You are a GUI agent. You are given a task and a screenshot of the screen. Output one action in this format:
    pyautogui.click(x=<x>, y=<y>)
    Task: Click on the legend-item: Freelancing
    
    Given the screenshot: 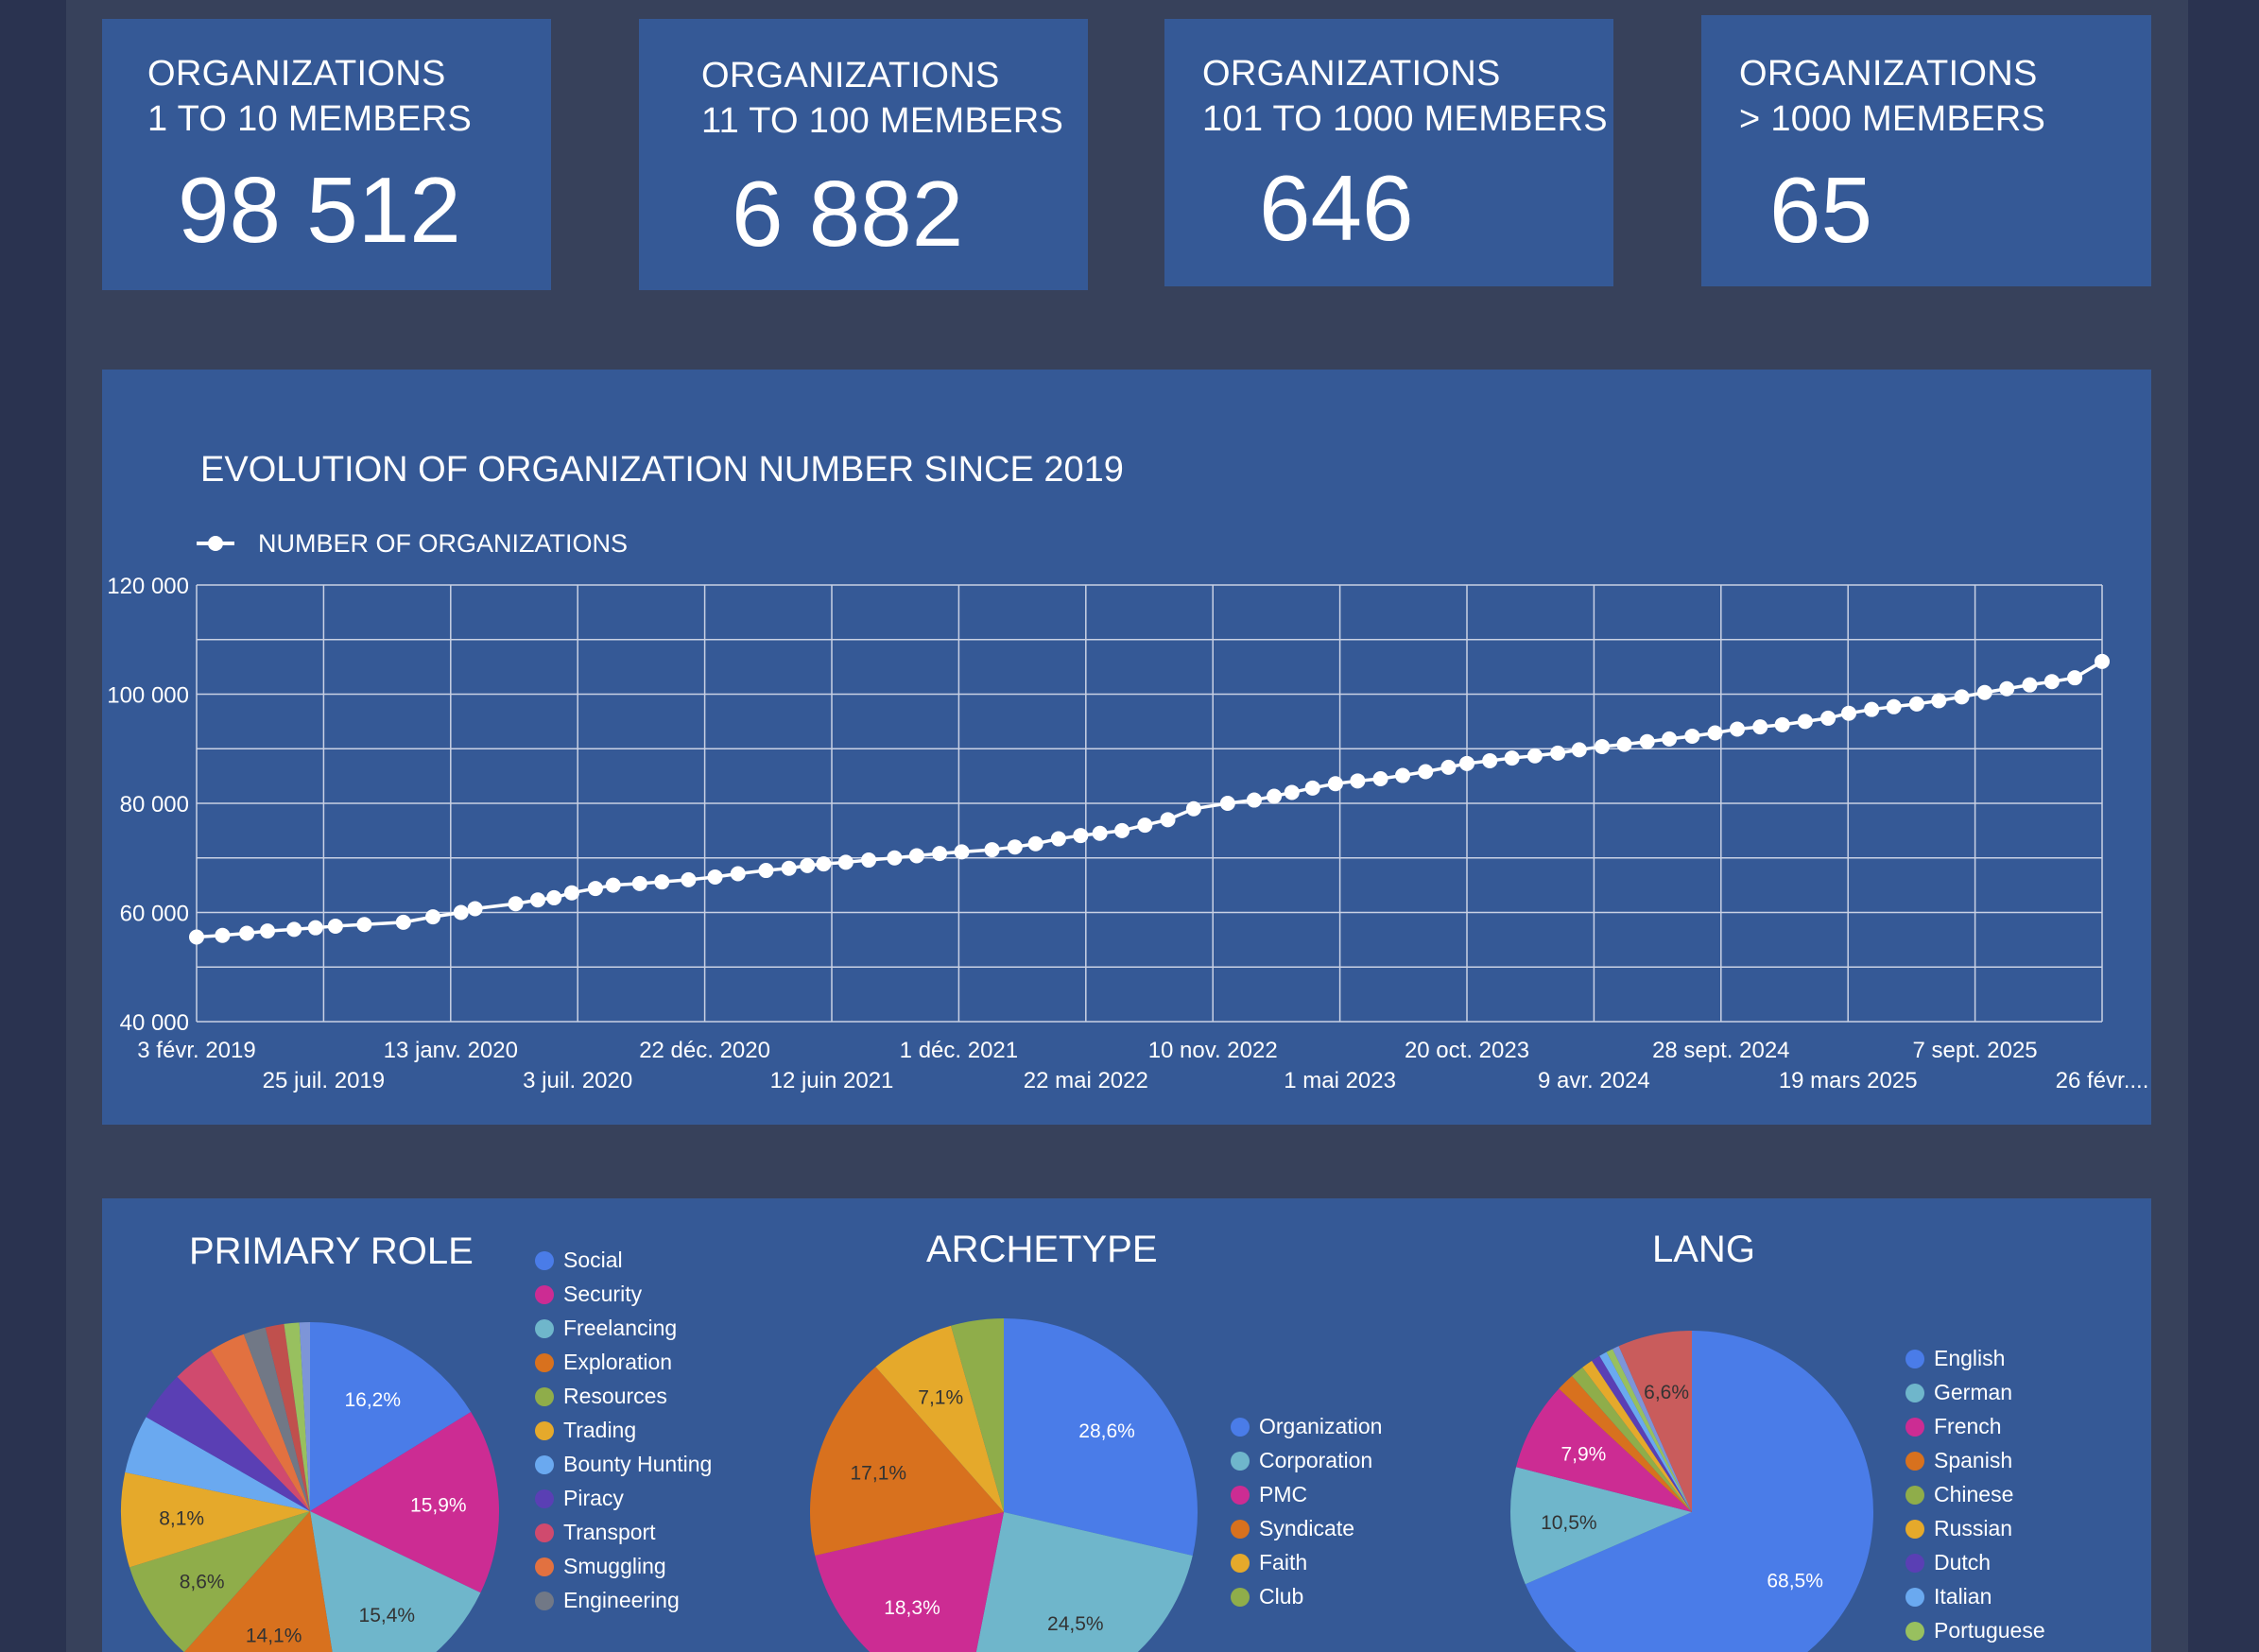 What is the action you would take?
    pyautogui.click(x=606, y=1328)
    